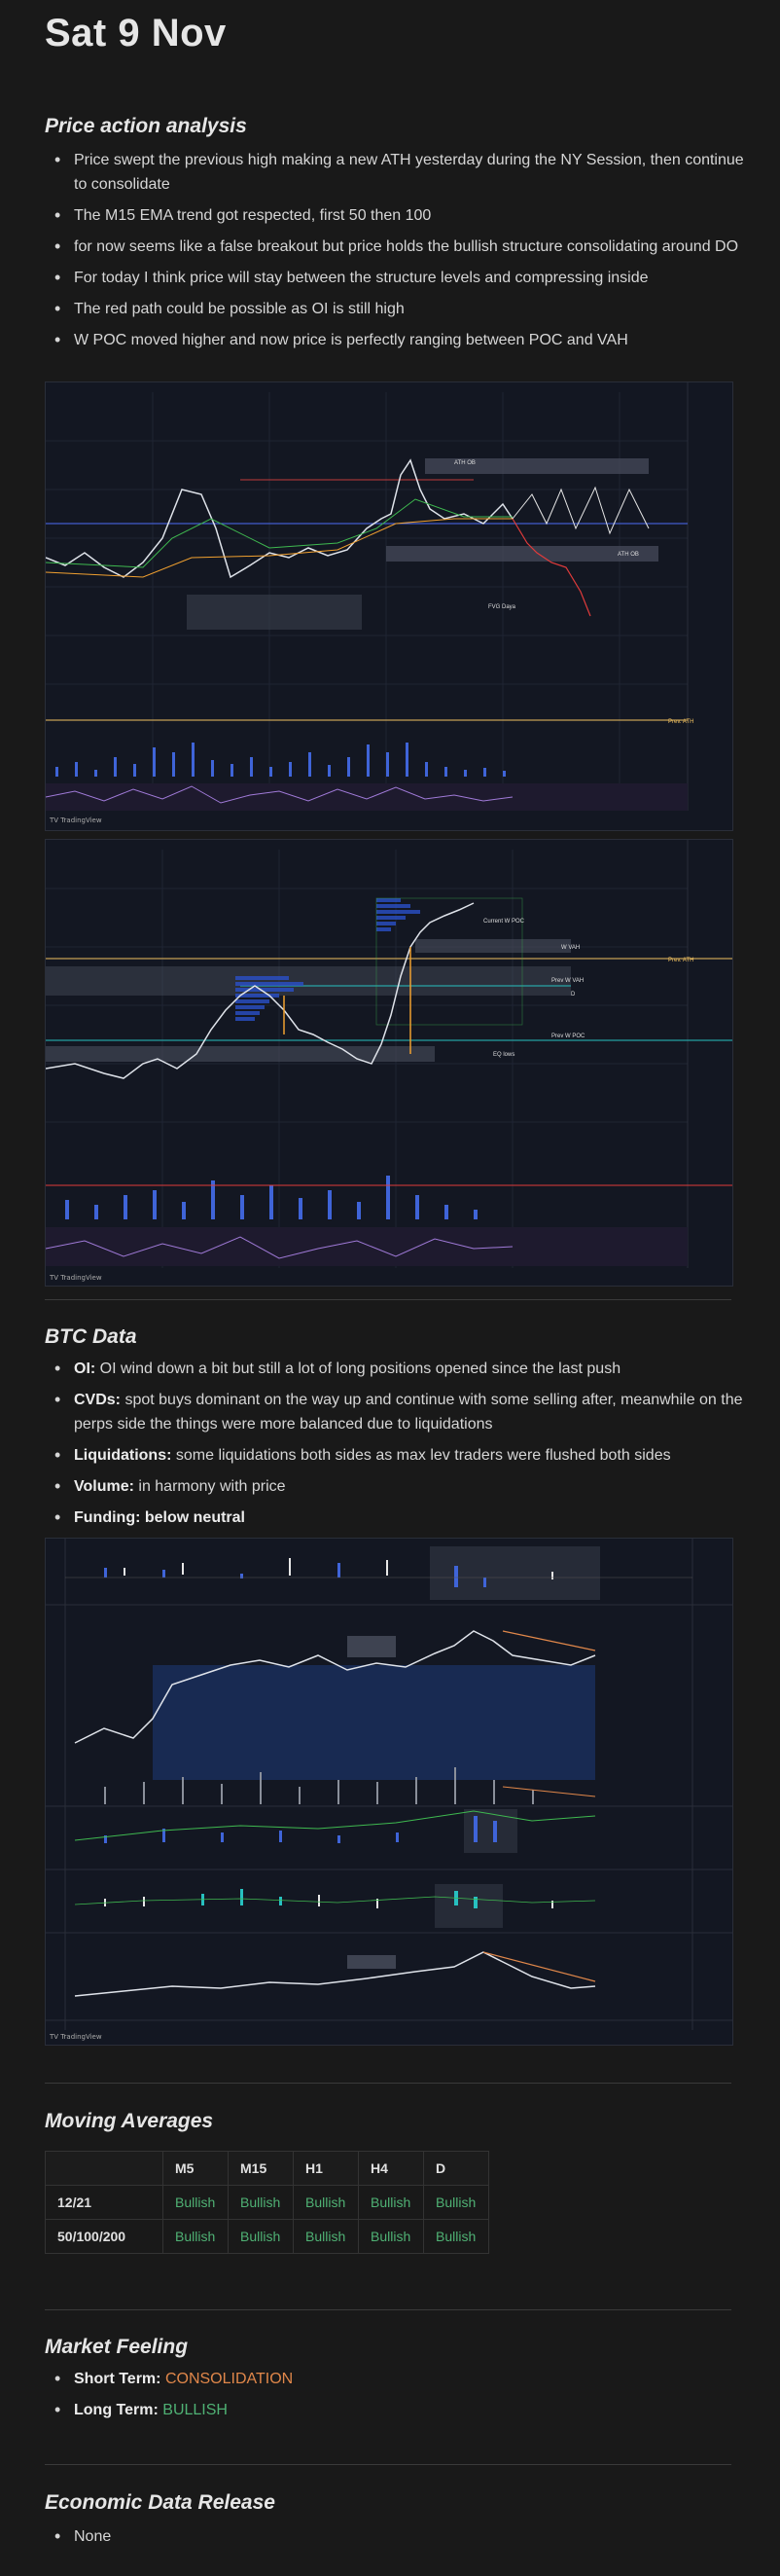 Image resolution: width=780 pixels, height=2576 pixels. Describe the element at coordinates (117, 2347) in the screenshot. I see `market-feeling-heading: Market Feeling` at that location.